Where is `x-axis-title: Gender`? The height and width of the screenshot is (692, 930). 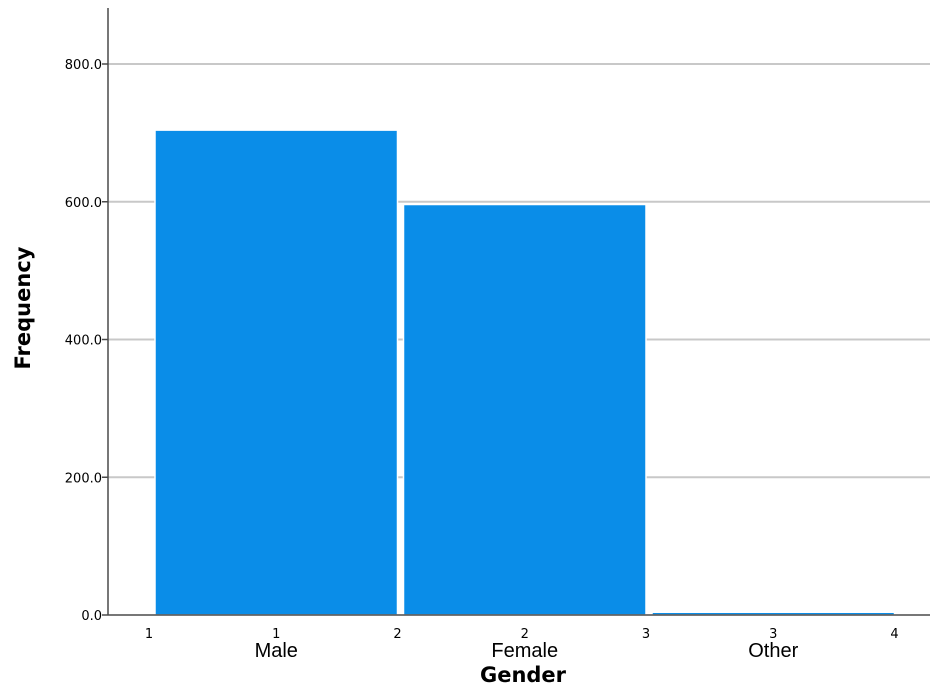
x-axis-title: Gender is located at coordinates (523, 675).